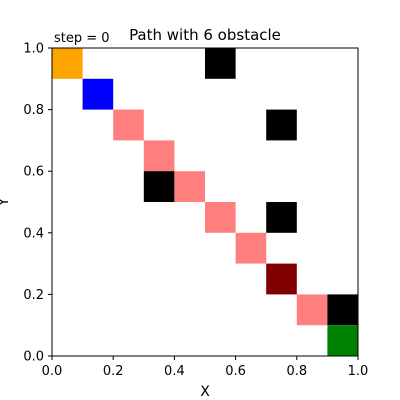 The width and height of the screenshot is (400, 400). What do you see at coordinates (235, 371) in the screenshot?
I see `x-tick-label-3: 0.6` at bounding box center [235, 371].